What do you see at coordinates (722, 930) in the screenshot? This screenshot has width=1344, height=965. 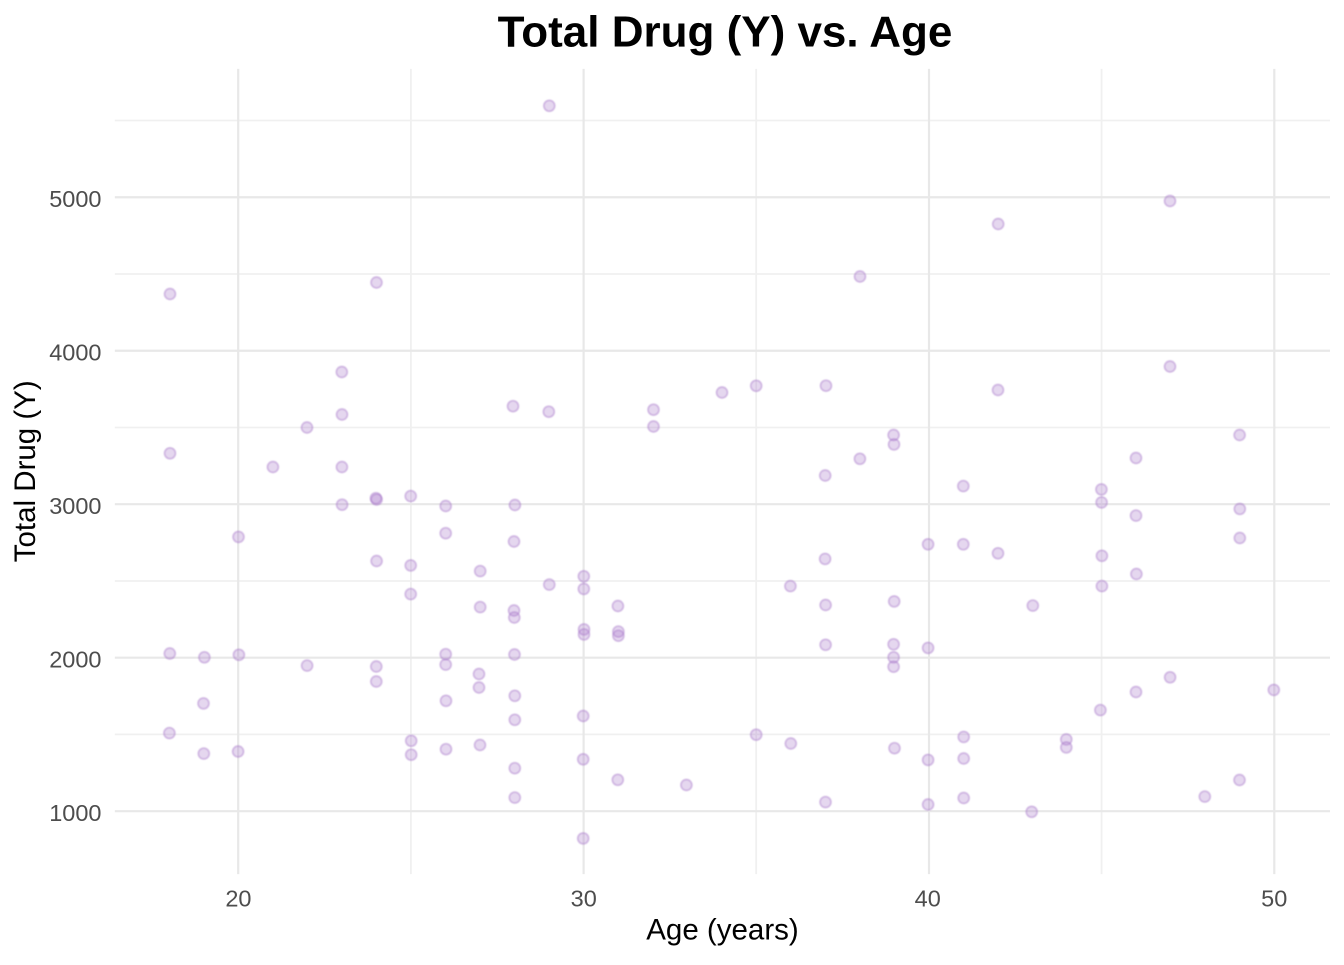 I see `svg-text: Age (years)` at bounding box center [722, 930].